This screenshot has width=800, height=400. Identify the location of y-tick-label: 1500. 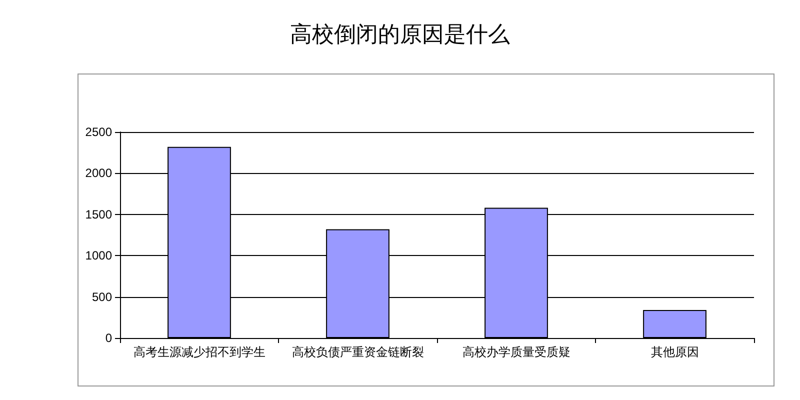
(98, 214).